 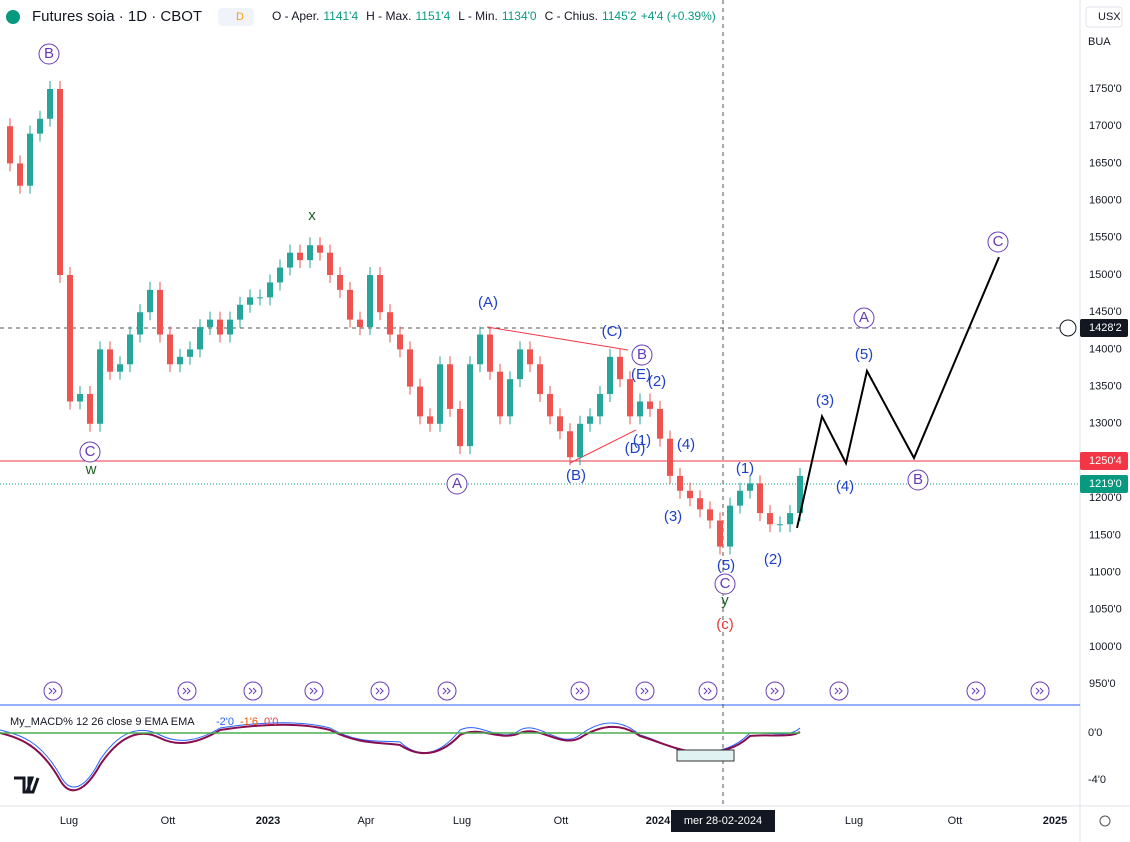 I want to click on currency: USX, so click(x=1109, y=17).